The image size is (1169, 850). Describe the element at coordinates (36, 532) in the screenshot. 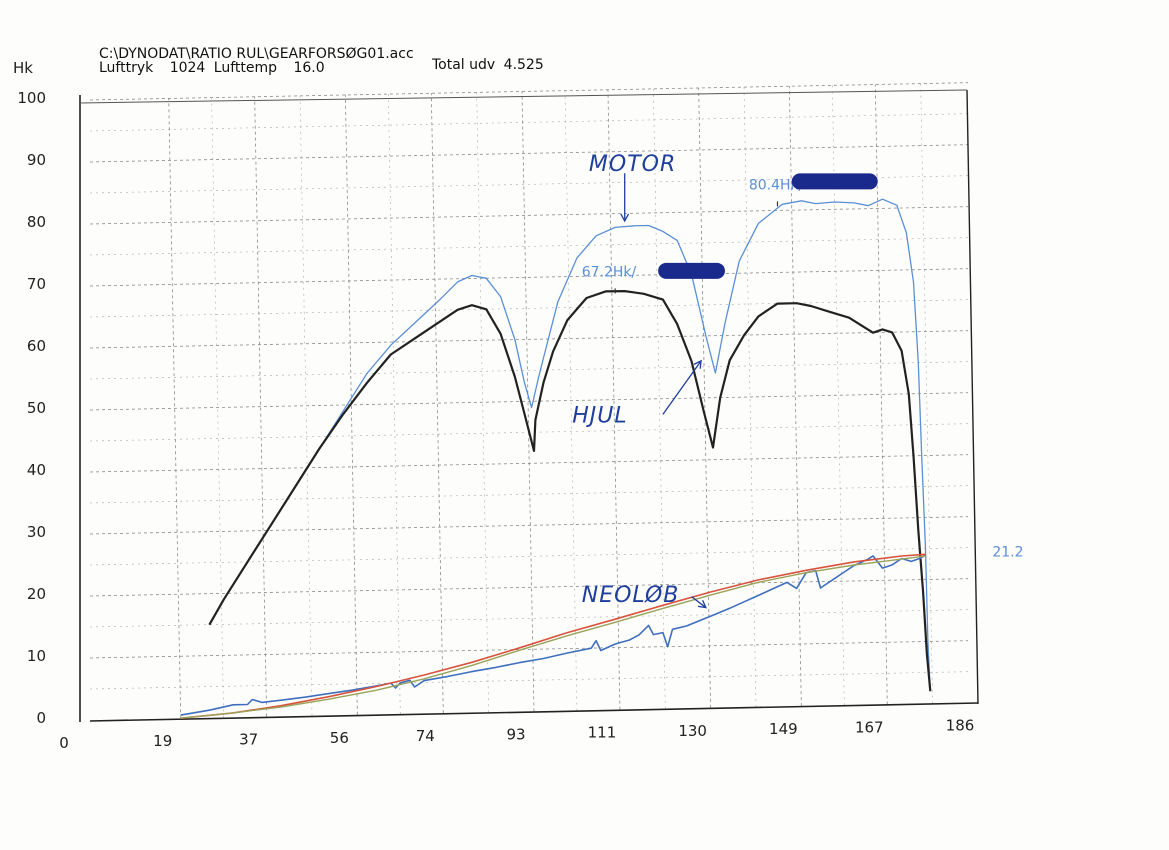

I see `y-tick-label: 30` at that location.